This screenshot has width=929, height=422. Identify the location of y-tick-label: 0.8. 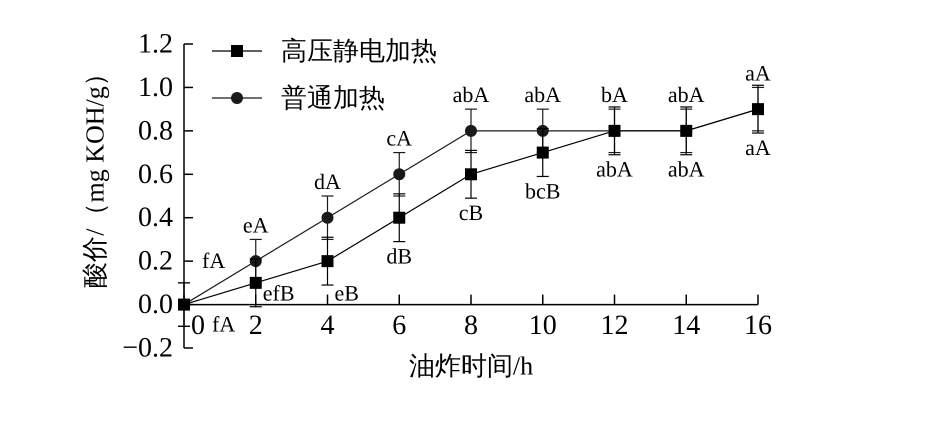
(155, 130).